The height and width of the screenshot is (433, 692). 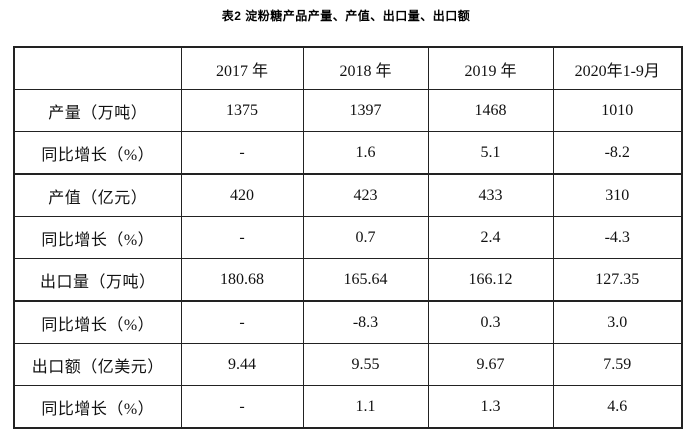 I want to click on row-label: 出口额（亿美元）, so click(x=97, y=364).